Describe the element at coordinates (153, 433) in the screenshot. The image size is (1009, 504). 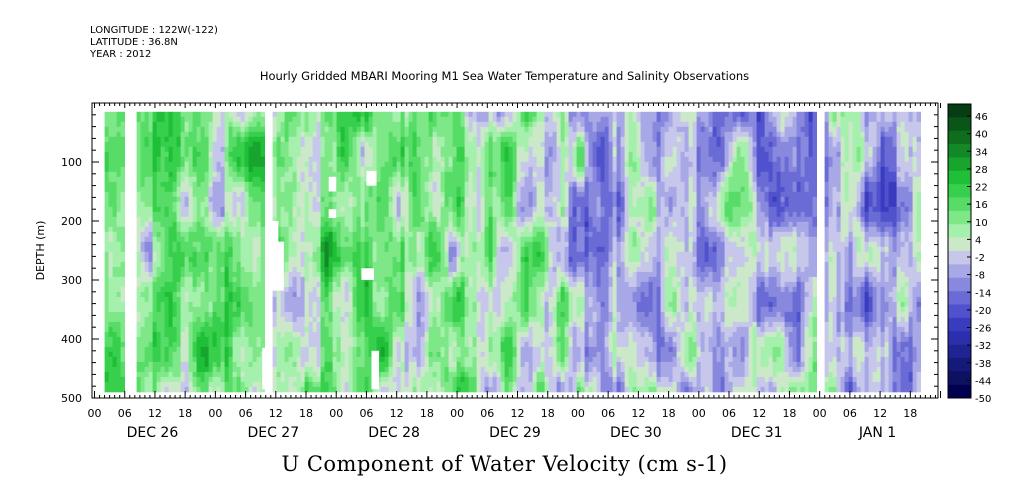
I see `x-day-label: DEC 26` at that location.